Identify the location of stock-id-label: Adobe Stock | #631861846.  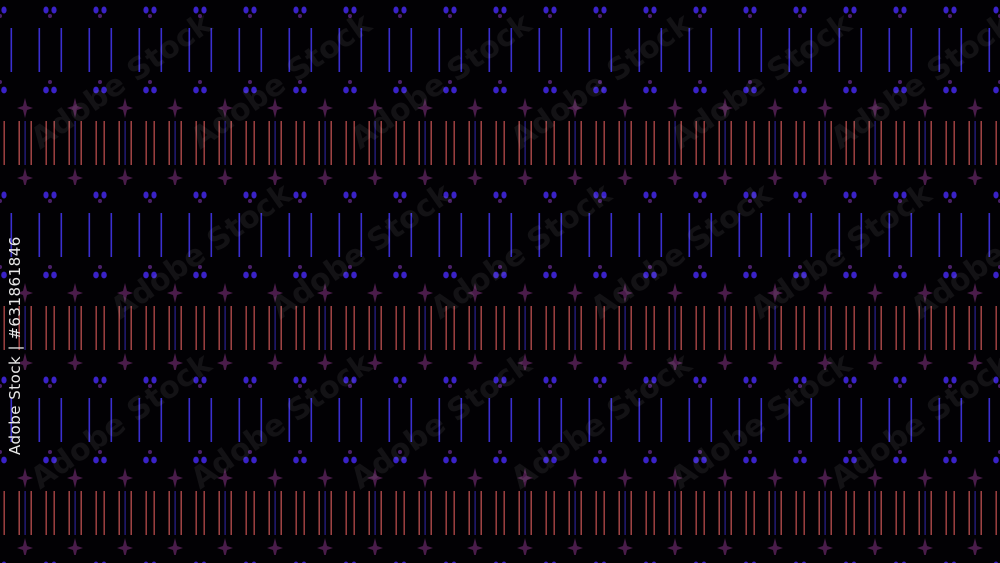
(15, 345).